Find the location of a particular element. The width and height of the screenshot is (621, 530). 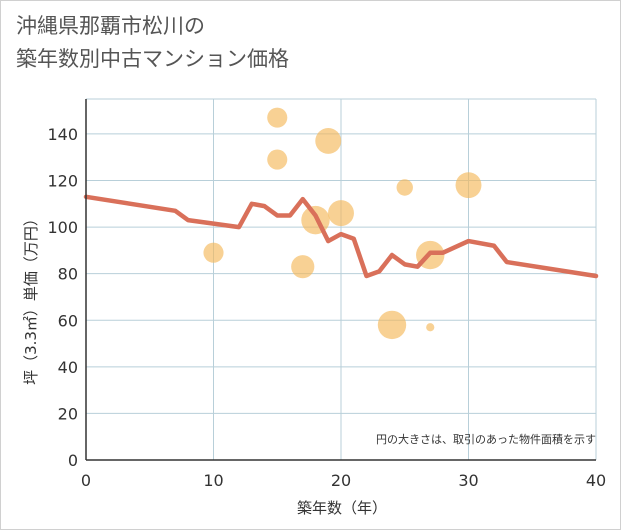

y-tick-label: 40 is located at coordinates (68, 367).